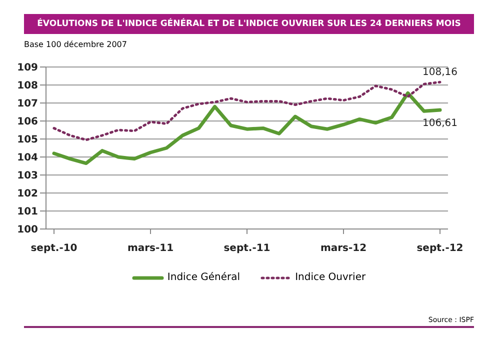  I want to click on y-tick-label: 103, so click(27, 176).